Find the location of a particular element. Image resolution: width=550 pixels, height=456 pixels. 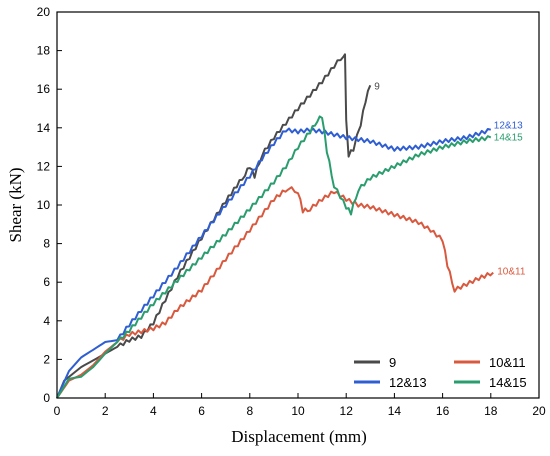

x-axis-title: Displacement (mm) is located at coordinates (299, 436).